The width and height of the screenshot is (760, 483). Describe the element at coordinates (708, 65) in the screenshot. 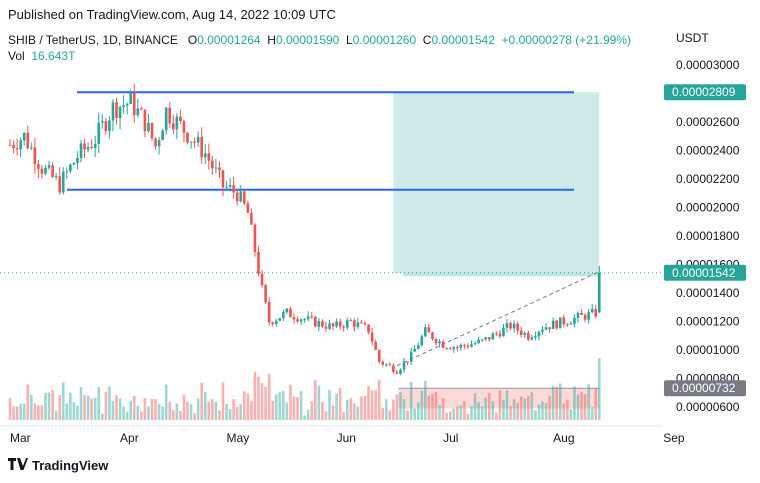

I see `y-tick-label: 0.00003000` at that location.